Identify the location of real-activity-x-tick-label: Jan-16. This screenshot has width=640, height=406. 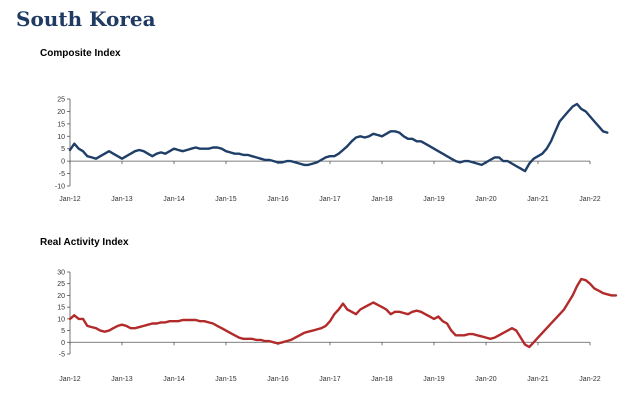
(278, 379).